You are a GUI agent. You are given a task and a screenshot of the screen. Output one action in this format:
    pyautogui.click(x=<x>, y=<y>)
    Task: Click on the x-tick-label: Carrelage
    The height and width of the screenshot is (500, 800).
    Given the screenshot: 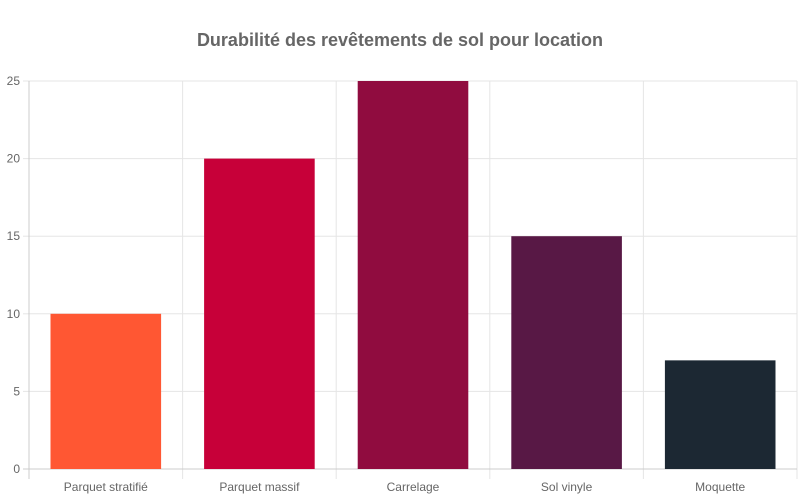 What is the action you would take?
    pyautogui.click(x=413, y=487)
    